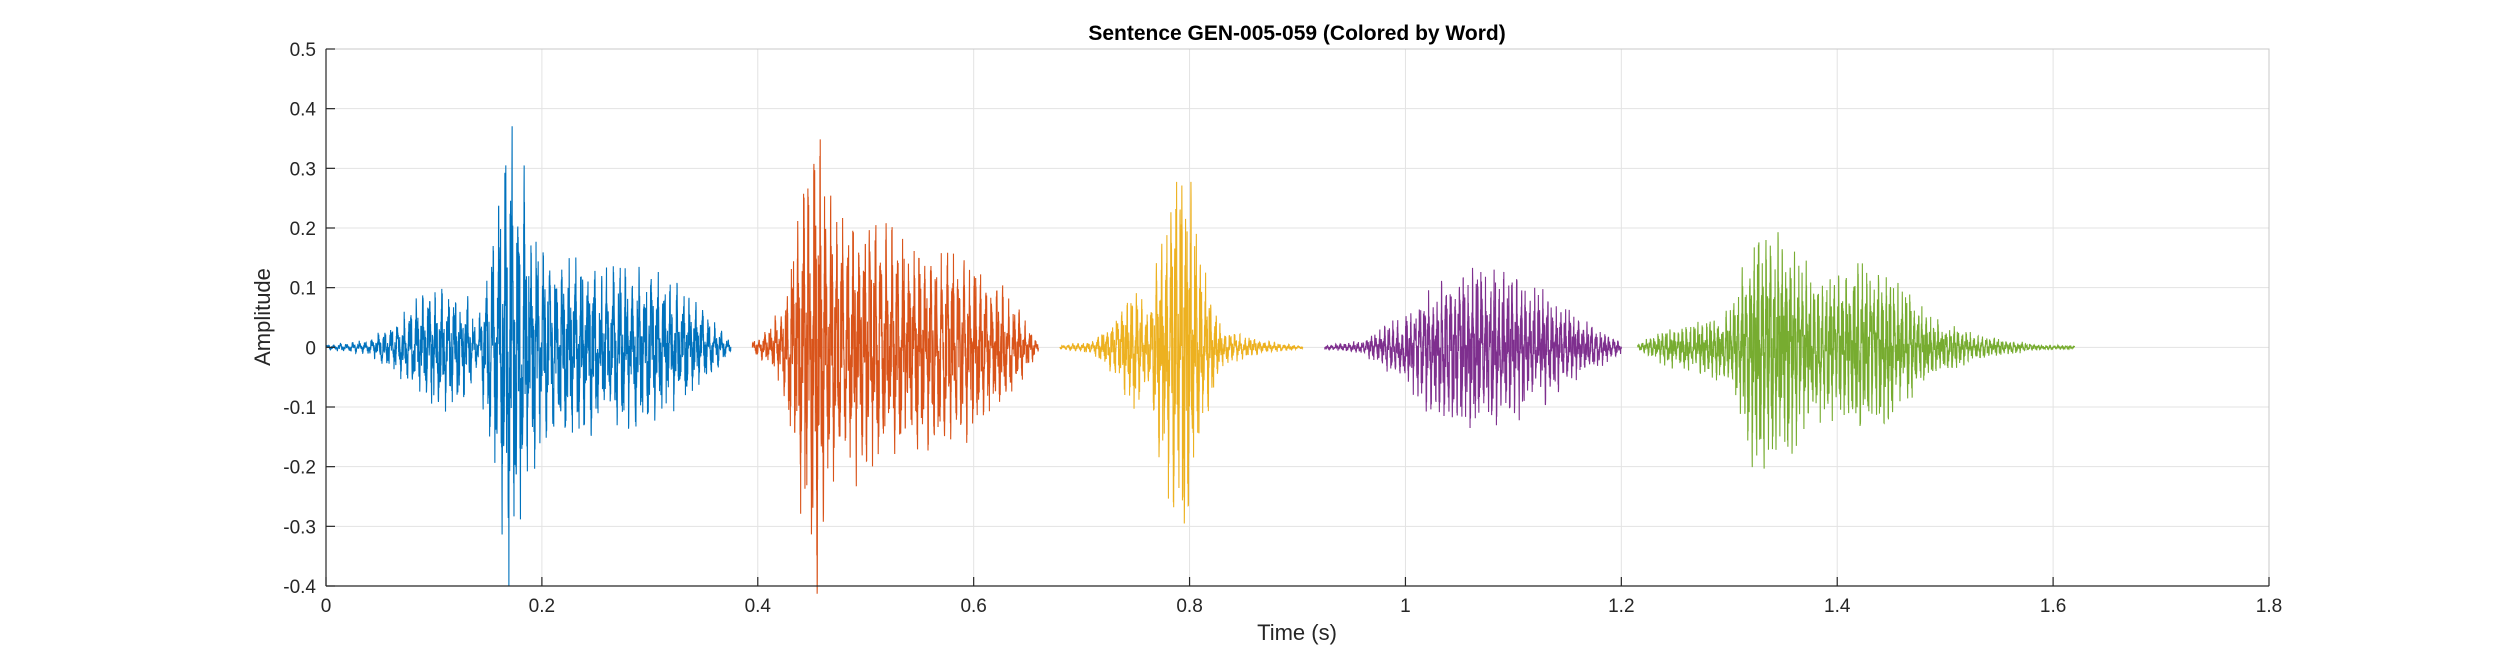  Describe the element at coordinates (1296, 33) in the screenshot. I see `chart-title: Sentence GEN-005-059 (Colored by Word)` at that location.